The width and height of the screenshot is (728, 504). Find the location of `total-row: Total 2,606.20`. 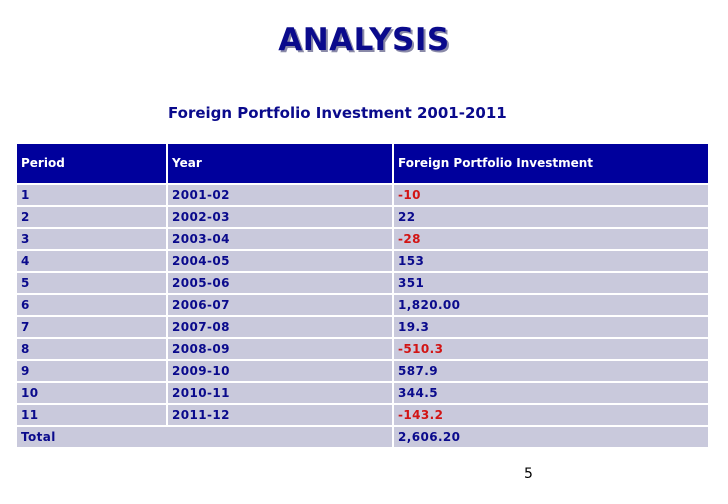

total-row: Total 2,606.20 is located at coordinates (362, 437).